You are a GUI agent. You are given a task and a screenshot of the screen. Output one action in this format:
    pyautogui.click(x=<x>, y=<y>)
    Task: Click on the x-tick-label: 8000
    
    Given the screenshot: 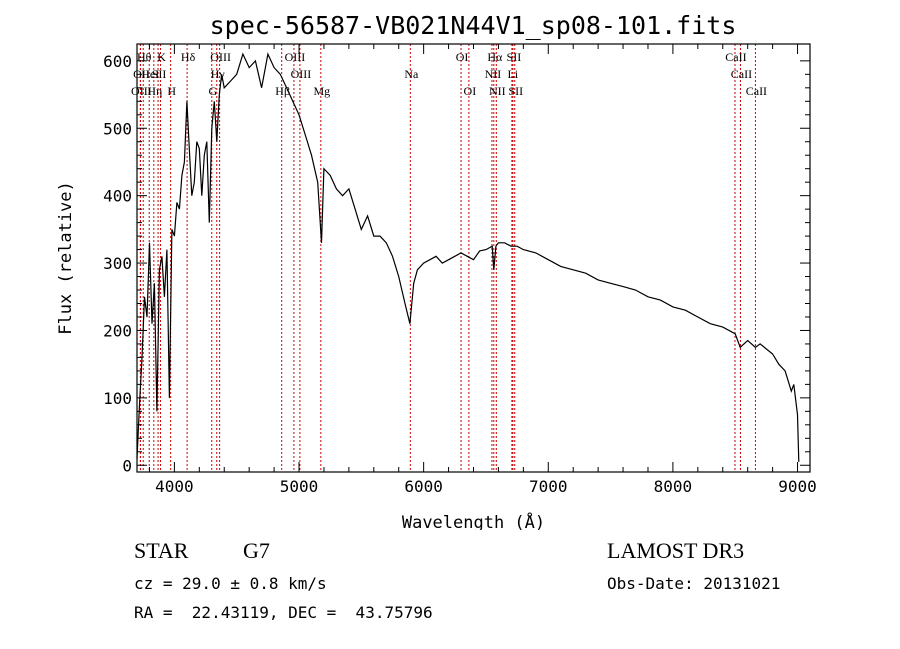 What is the action you would take?
    pyautogui.click(x=673, y=486)
    